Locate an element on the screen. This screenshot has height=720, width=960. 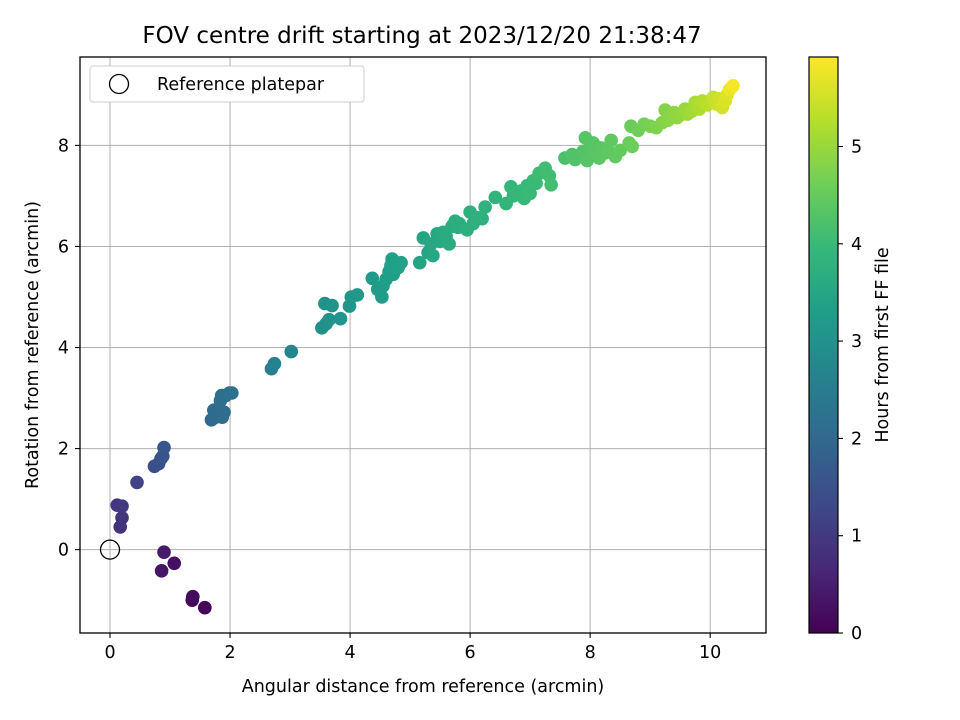
x-tick-label: 4 is located at coordinates (350, 653).